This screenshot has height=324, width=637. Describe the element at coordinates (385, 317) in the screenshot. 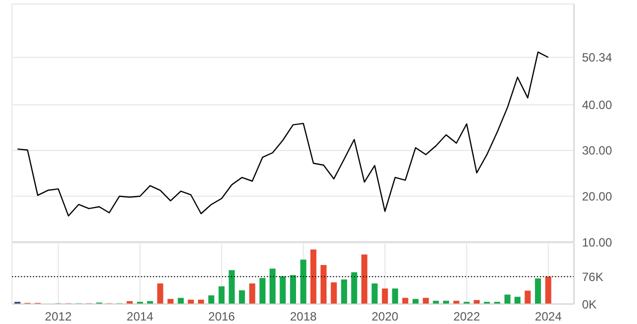

I see `x-tick-label: 2020` at that location.